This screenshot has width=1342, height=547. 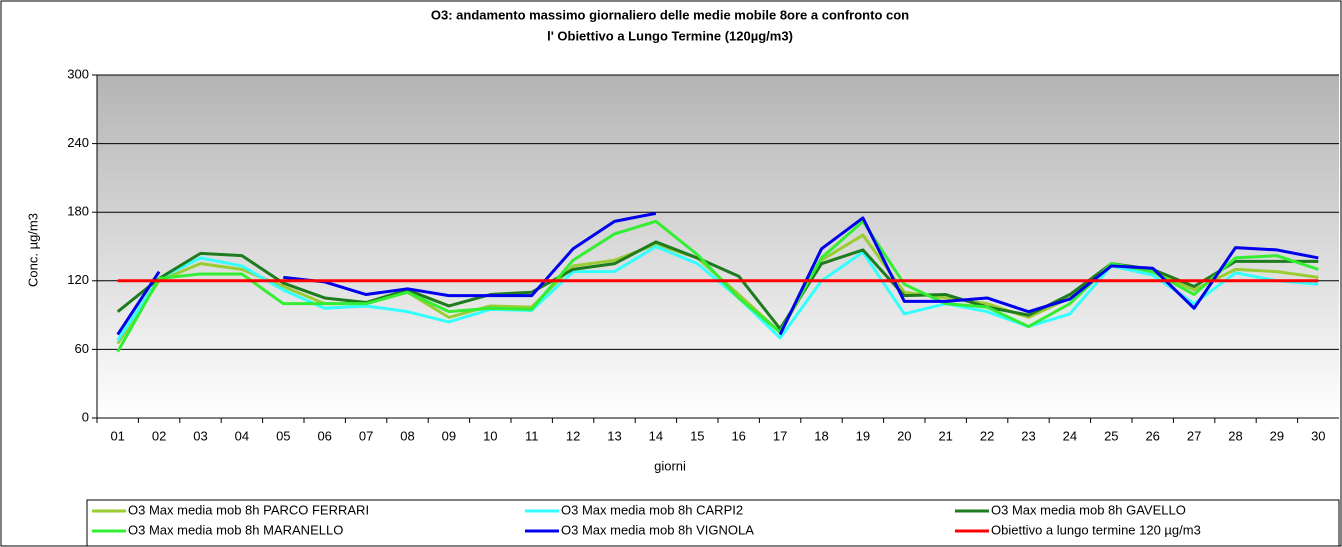 I want to click on legend-label: O3 Max media mob 8h VIGNOLA, so click(x=657, y=529).